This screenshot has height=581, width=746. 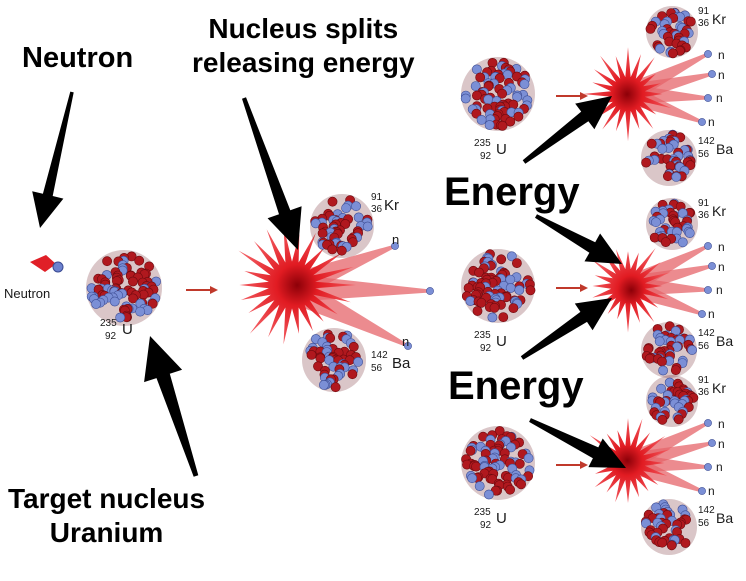 What do you see at coordinates (202, 290) in the screenshot?
I see `small-arrow-icon` at bounding box center [202, 290].